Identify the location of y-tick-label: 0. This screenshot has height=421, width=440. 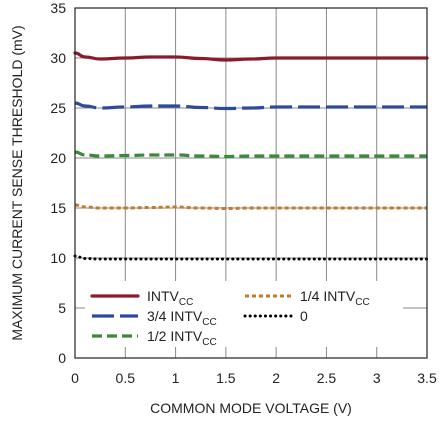
(62, 358).